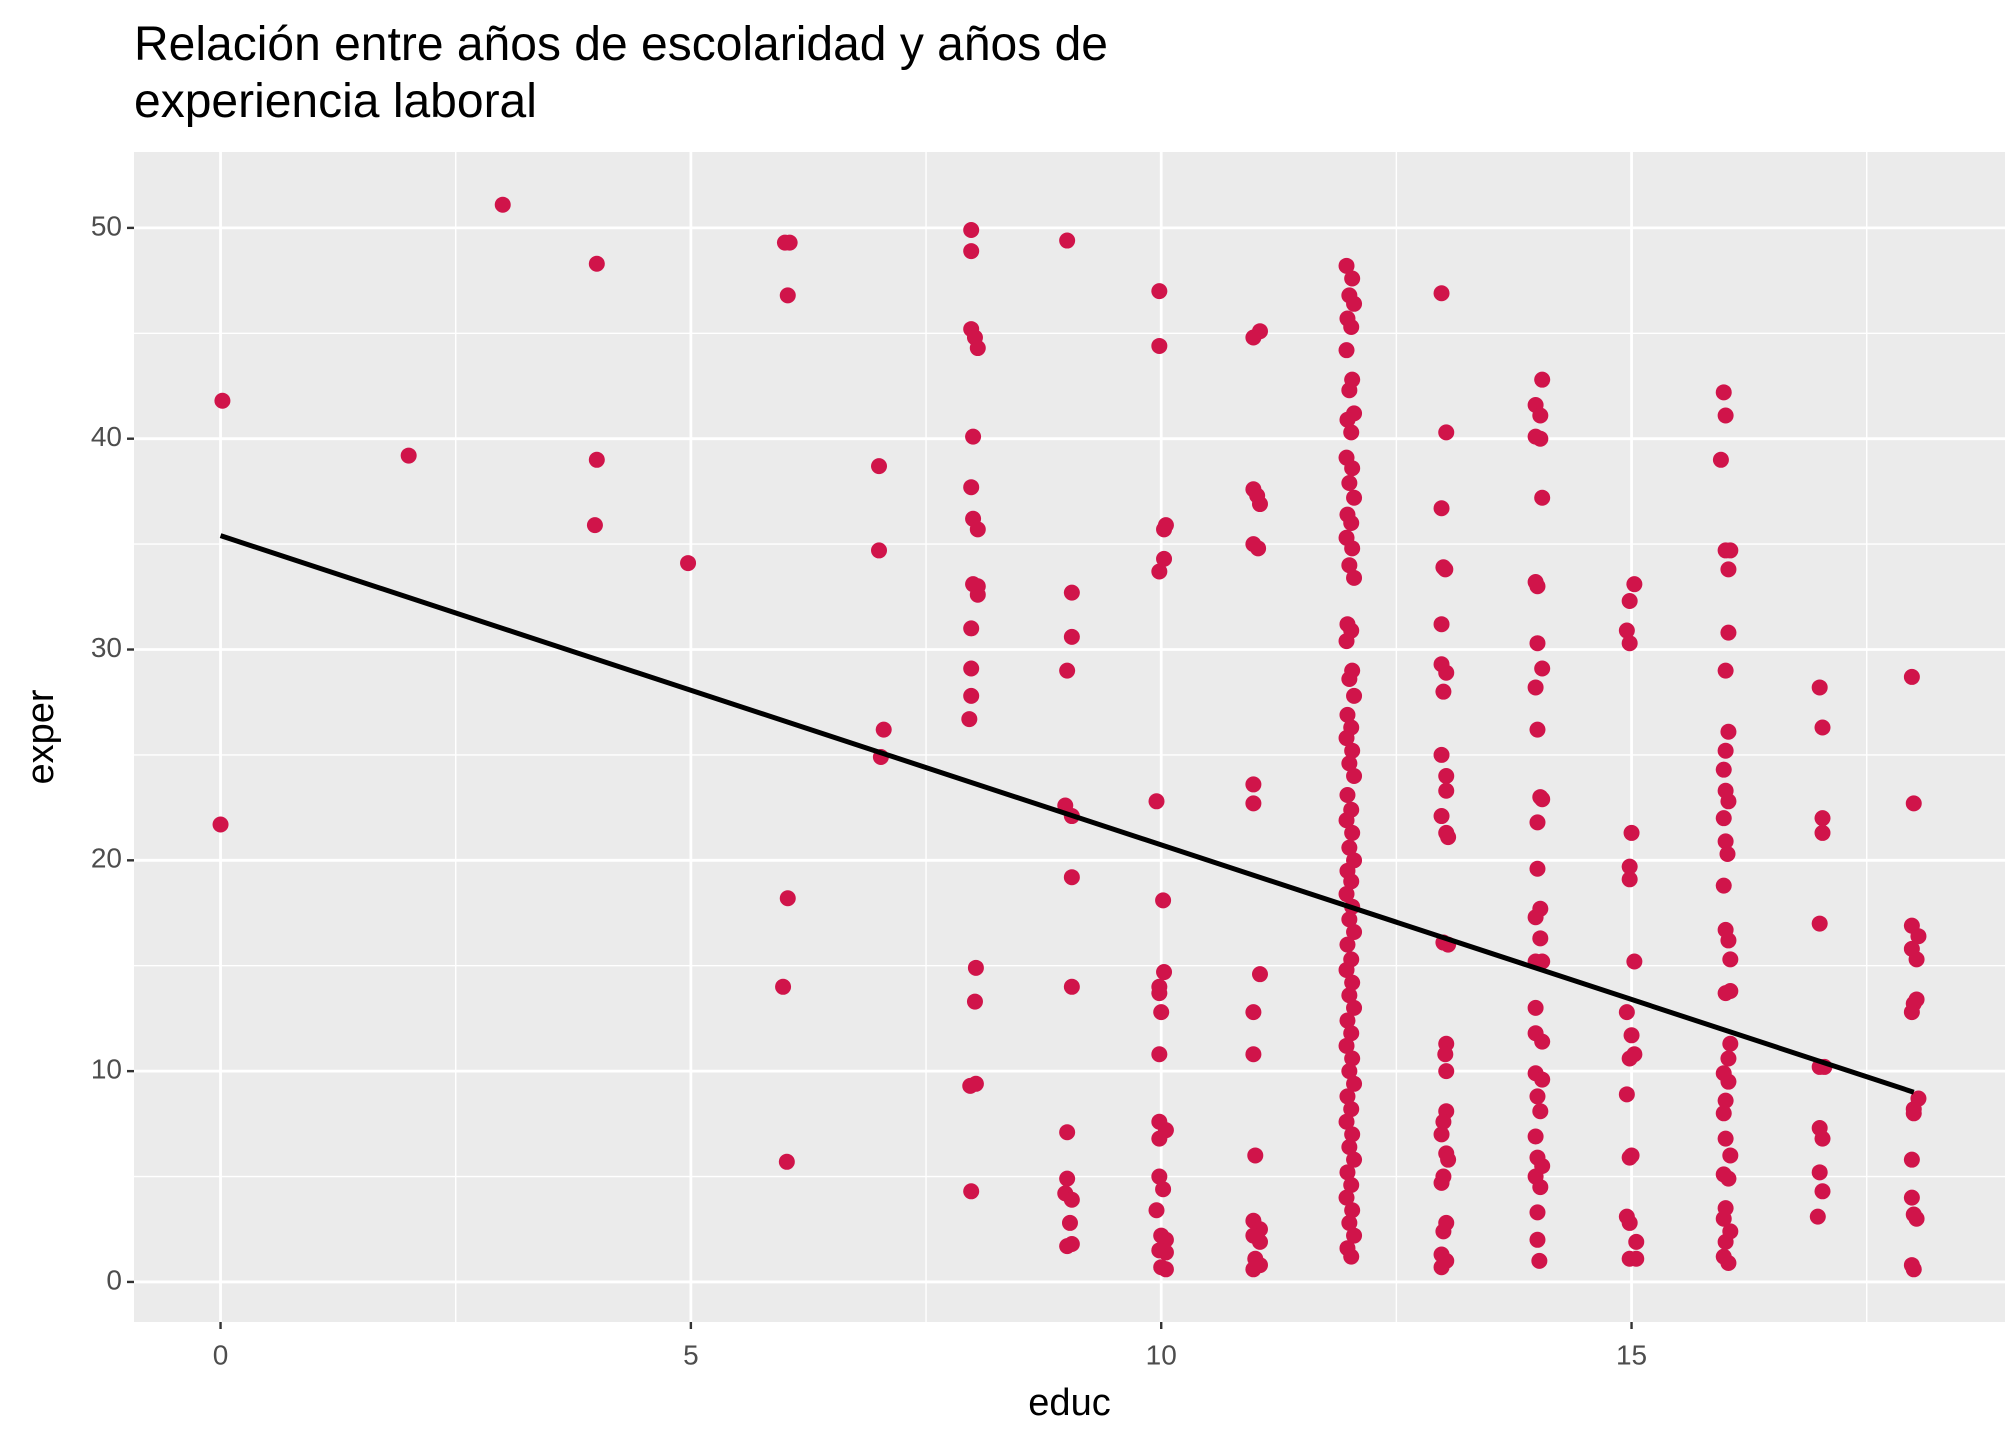 The image size is (2016, 1440). Describe the element at coordinates (106, 1069) in the screenshot. I see `y-tick-label: 10` at that location.